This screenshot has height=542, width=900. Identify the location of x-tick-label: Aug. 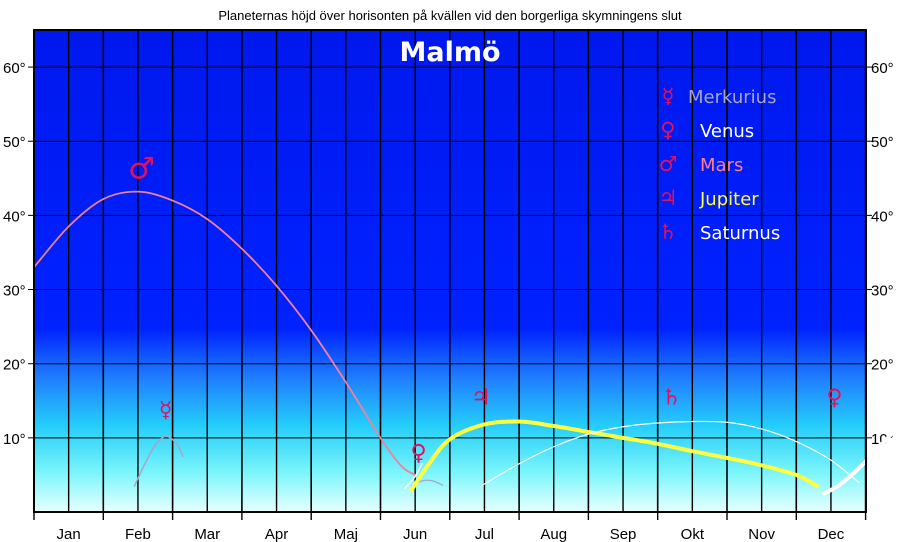
(553, 534).